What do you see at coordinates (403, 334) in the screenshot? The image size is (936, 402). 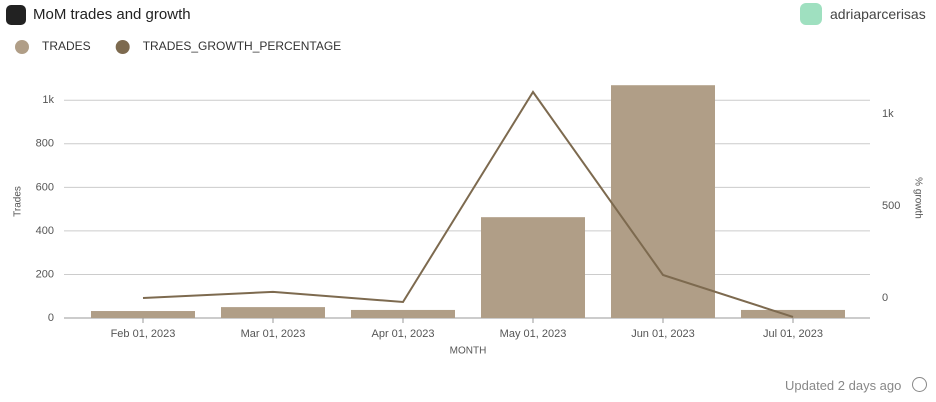 I see `x-tick-label: Apr 01, 2023` at bounding box center [403, 334].